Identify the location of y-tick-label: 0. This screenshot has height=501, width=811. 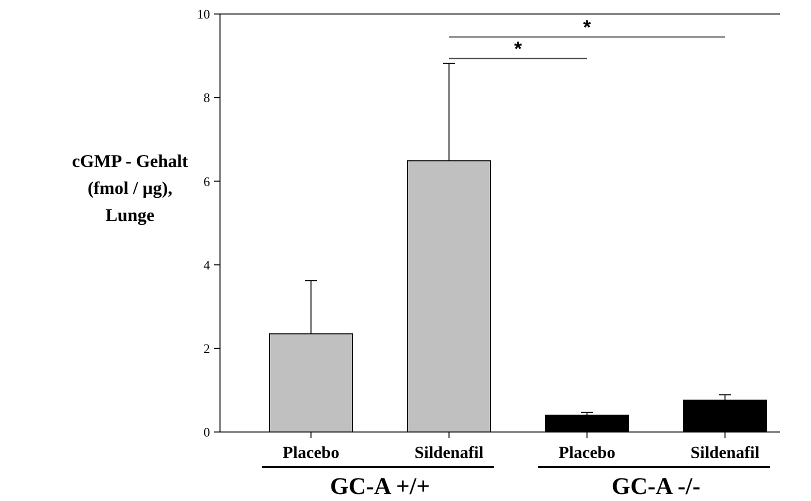
(207, 432).